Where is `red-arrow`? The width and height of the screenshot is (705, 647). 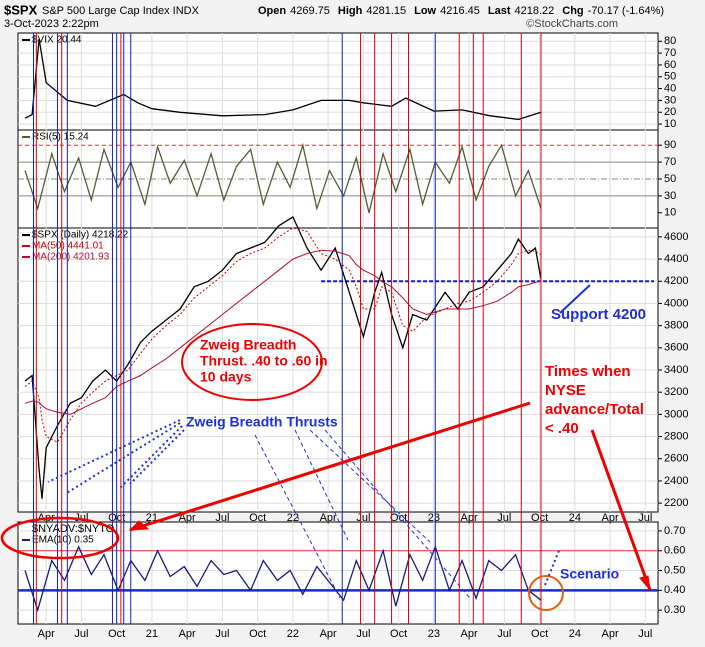
red-arrow is located at coordinates (330, 466).